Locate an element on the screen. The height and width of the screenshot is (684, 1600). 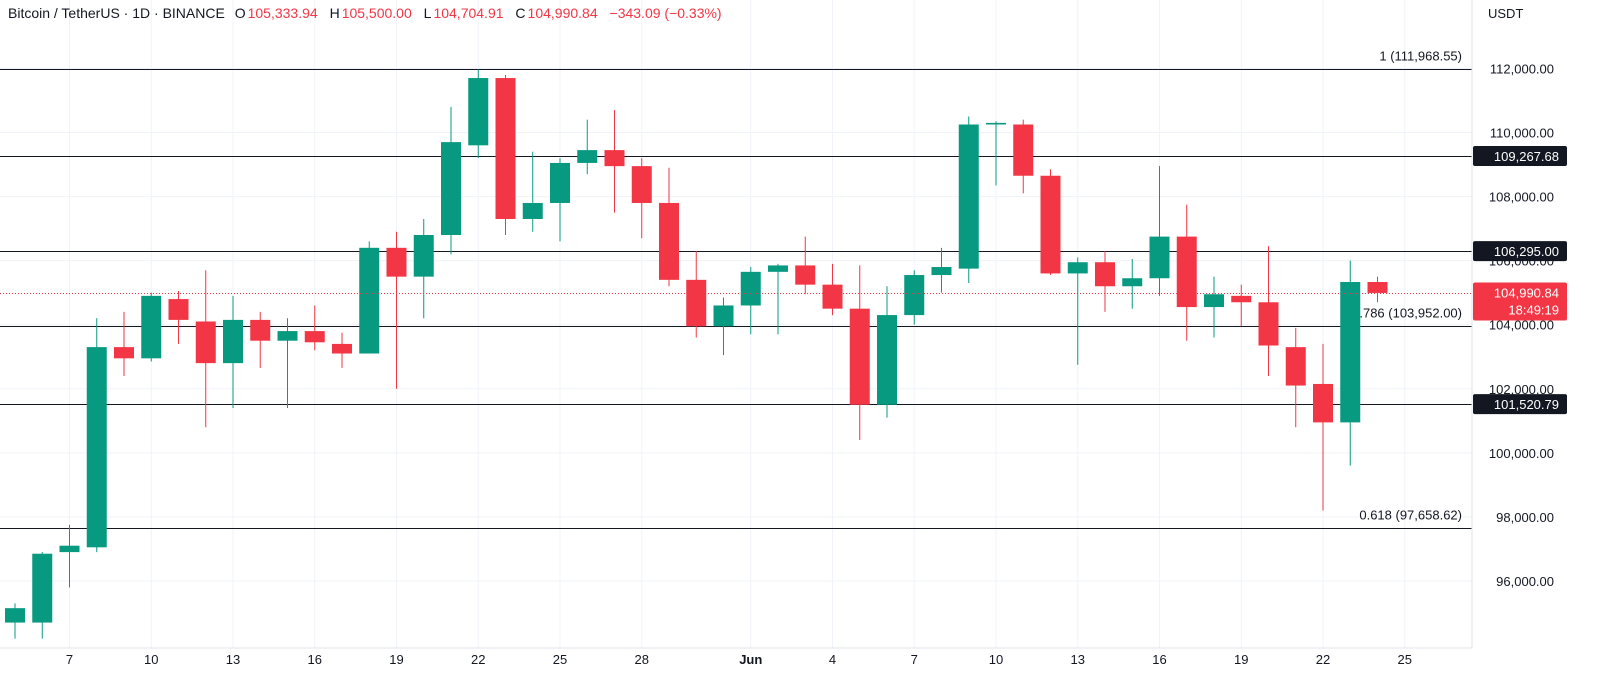
x-tick-label: 28 is located at coordinates (642, 659).